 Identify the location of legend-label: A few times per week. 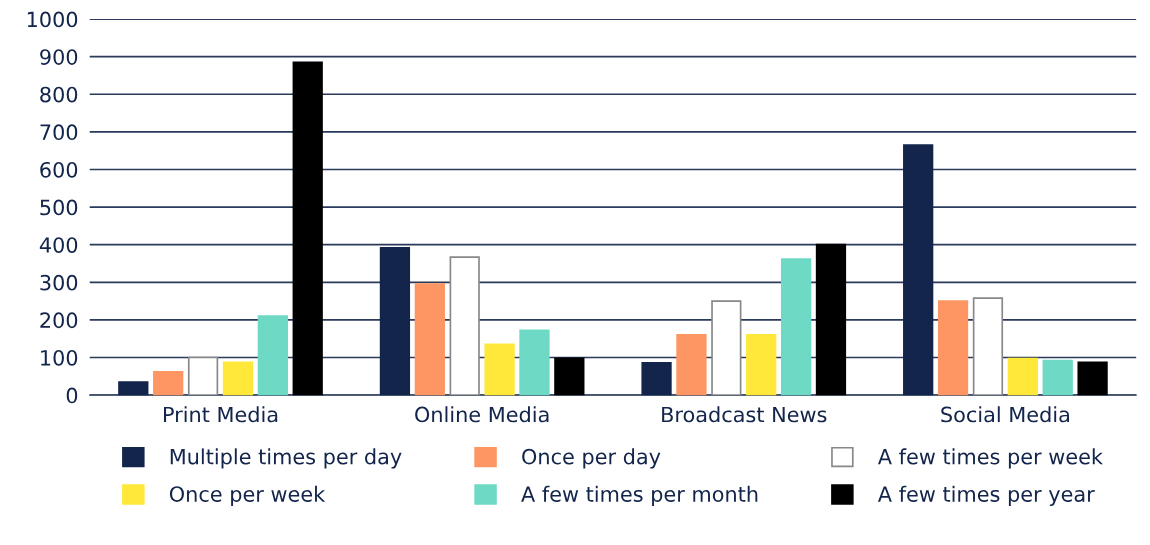
(990, 458).